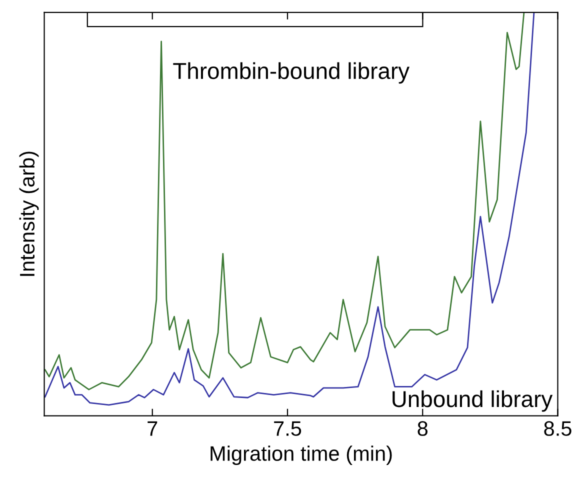  I want to click on series-label: Unbound library, so click(472, 401).